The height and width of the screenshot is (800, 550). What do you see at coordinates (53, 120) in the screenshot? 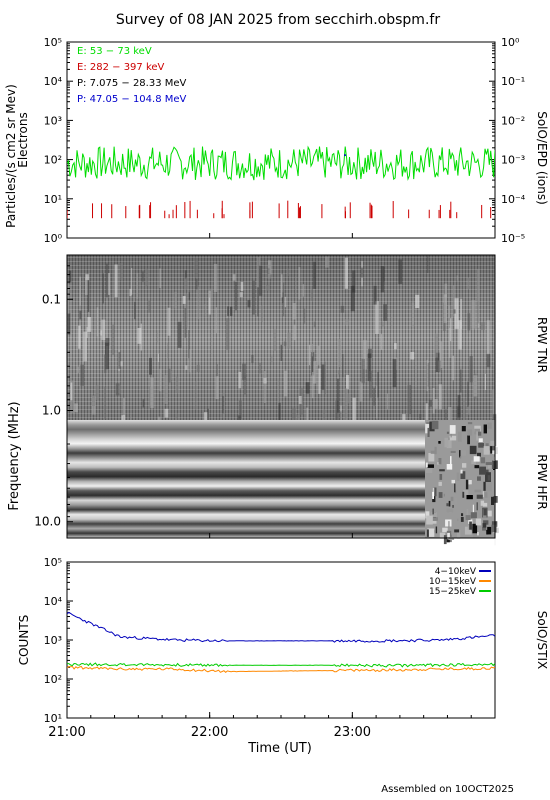
I see `y-tick-label: 10³` at bounding box center [53, 120].